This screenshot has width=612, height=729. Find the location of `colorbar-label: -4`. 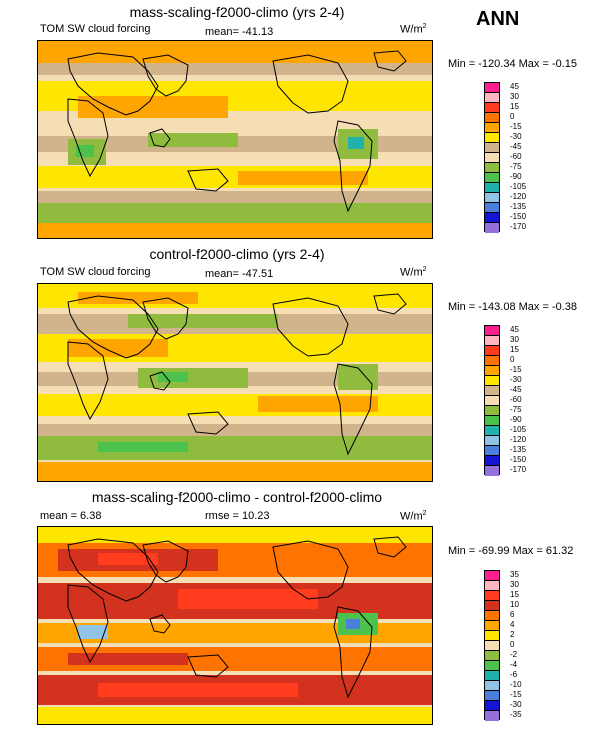

colorbar-label: -4 is located at coordinates (514, 664).